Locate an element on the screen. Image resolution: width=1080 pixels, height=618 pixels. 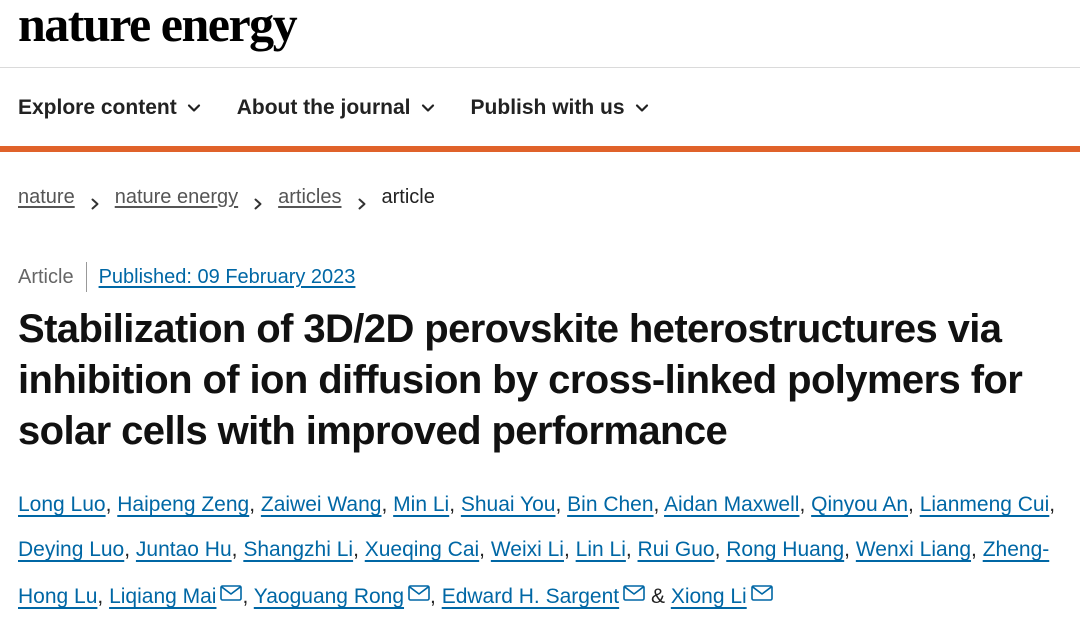
accent-bar is located at coordinates (540, 149).